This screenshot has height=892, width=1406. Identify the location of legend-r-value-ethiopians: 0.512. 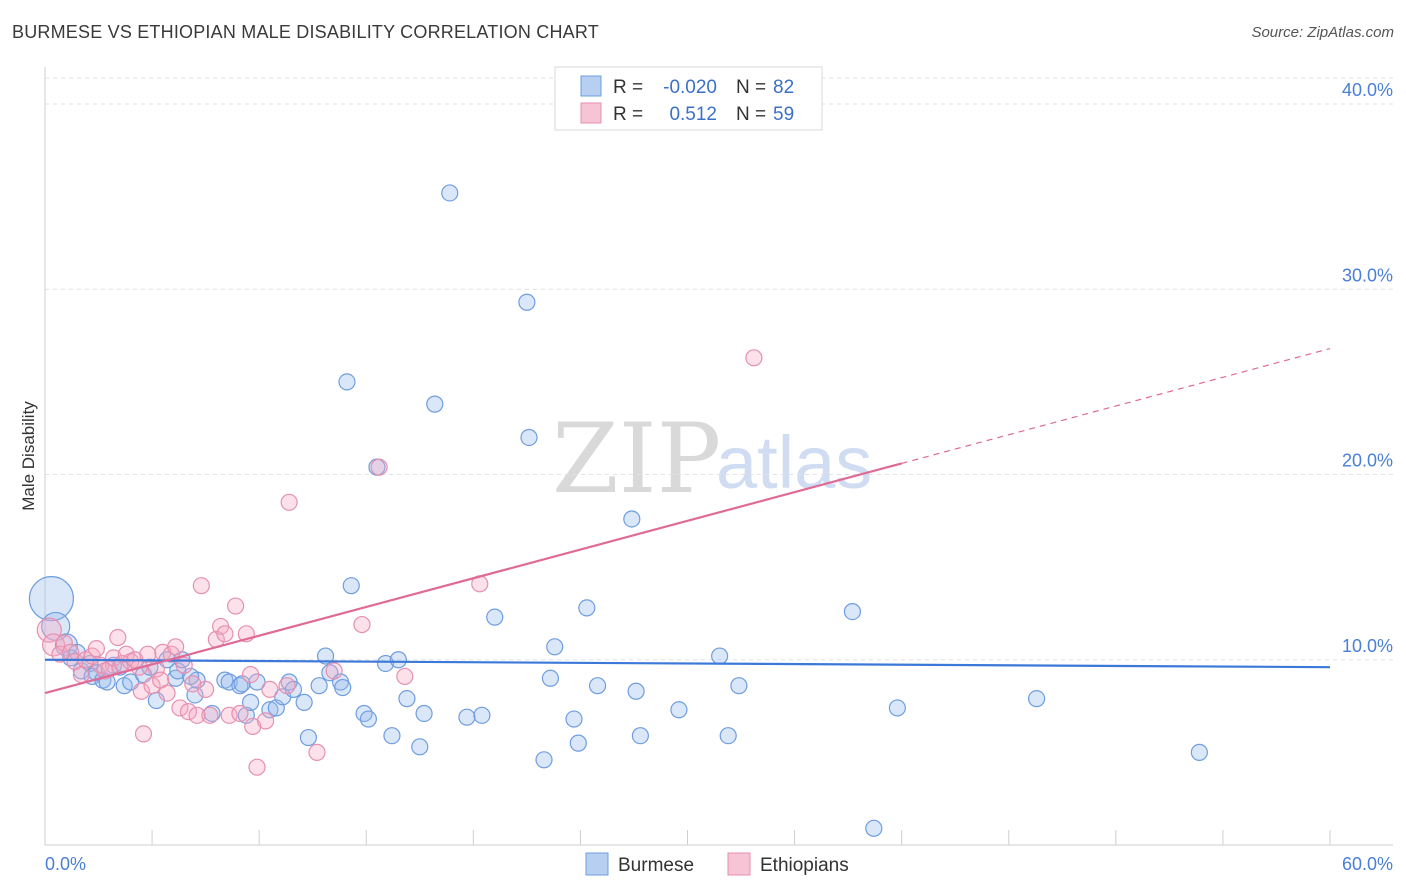
(693, 114).